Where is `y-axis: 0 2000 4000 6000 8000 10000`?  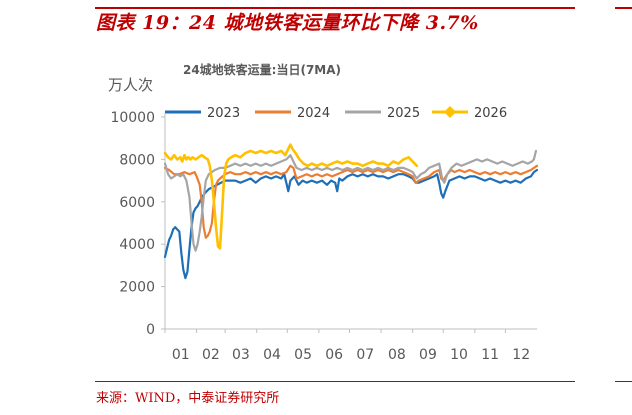 y-axis: 0 2000 4000 6000 8000 10000 is located at coordinates (138, 224).